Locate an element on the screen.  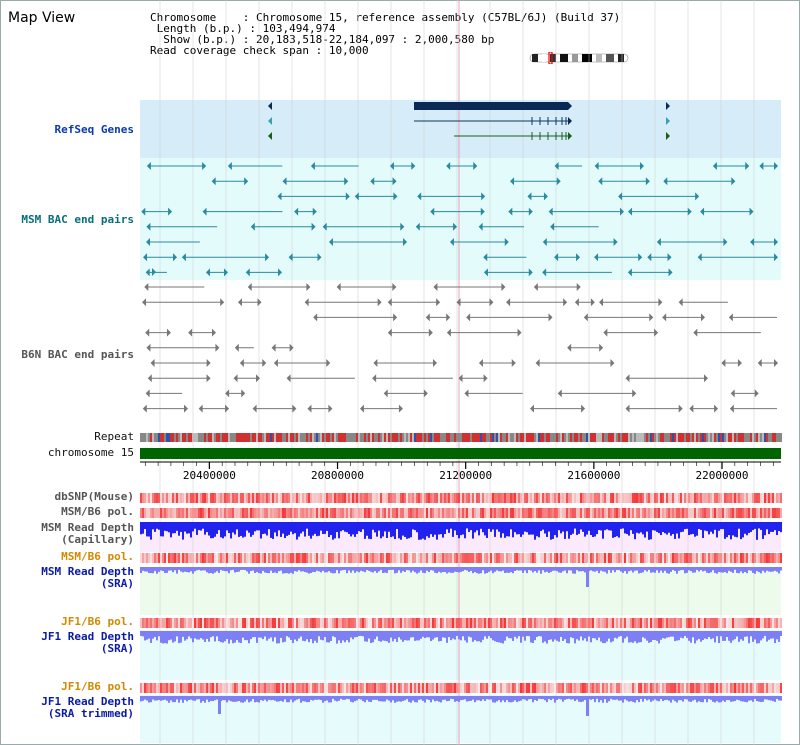
msm-bac-label: MSM BAC end pairs is located at coordinates (77, 219).